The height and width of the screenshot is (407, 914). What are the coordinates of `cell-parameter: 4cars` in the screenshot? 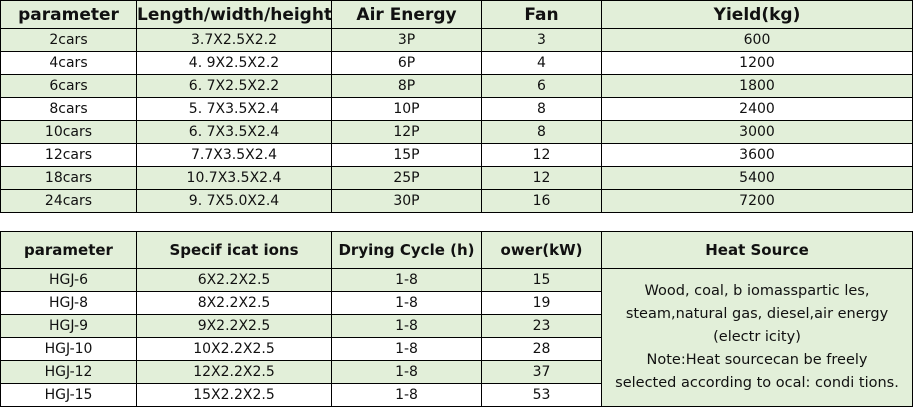 It's located at (68, 63).